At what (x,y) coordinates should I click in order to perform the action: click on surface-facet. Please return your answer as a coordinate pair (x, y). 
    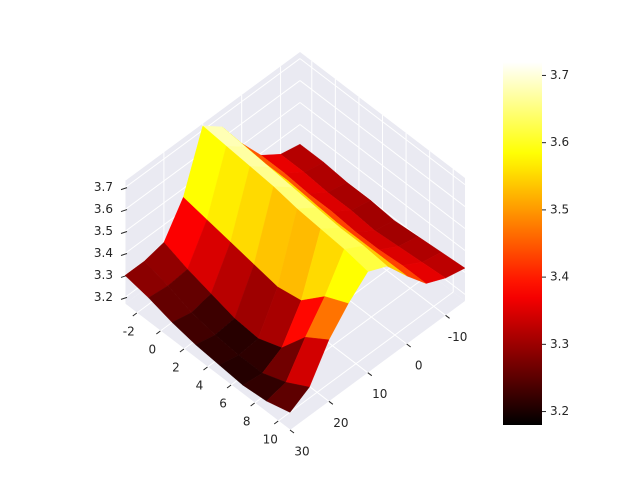
    Looking at the image, I should click on (288, 397).